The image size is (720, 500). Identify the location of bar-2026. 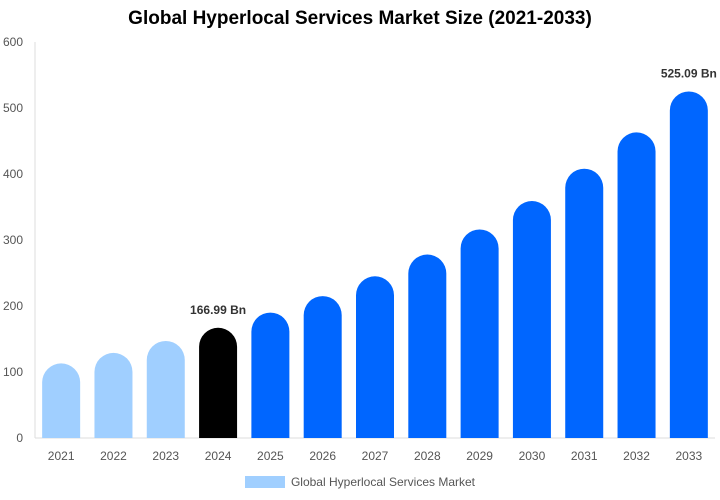
(322, 367).